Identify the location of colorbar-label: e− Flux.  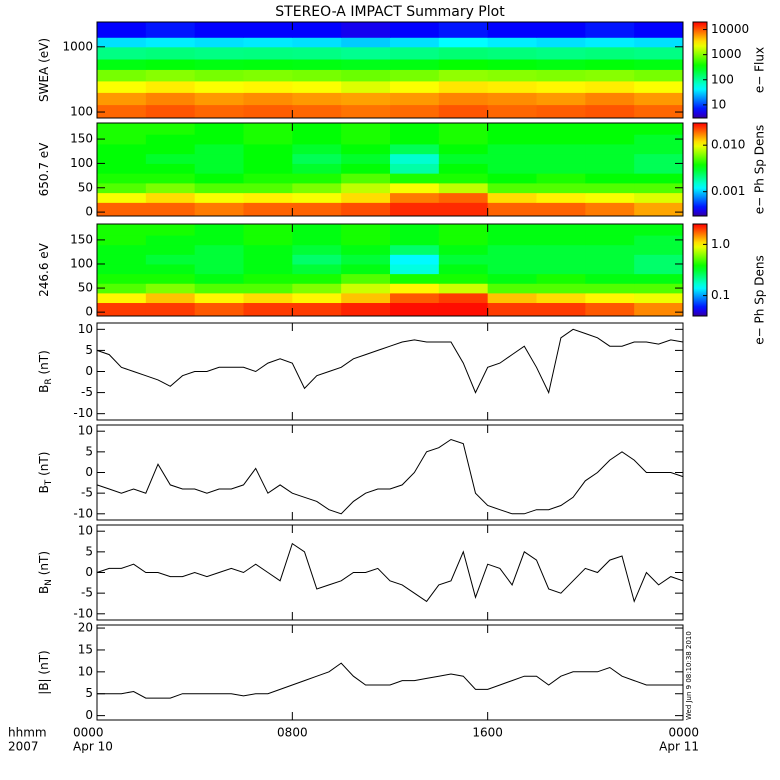
(760, 70).